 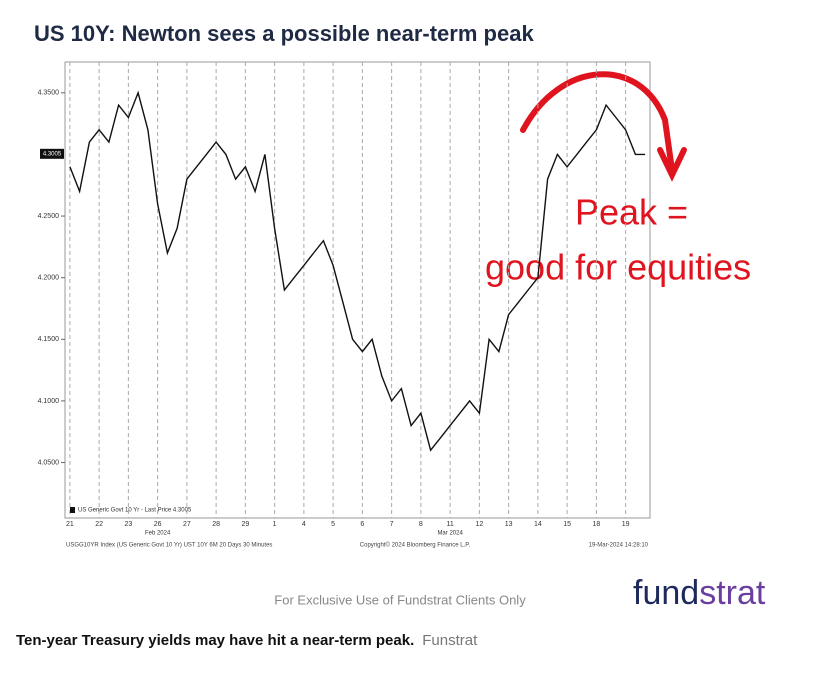 I want to click on x-tick-label: 15, so click(x=567, y=524).